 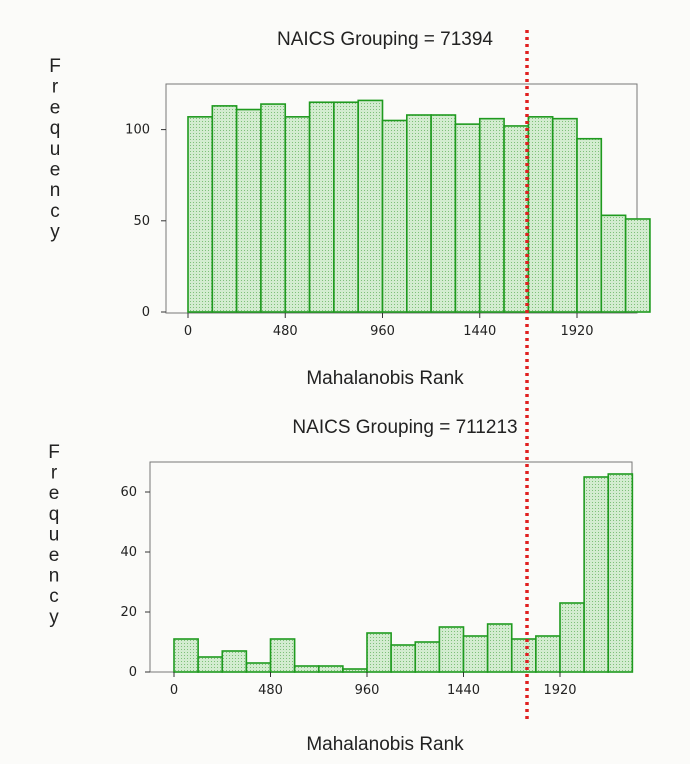 What do you see at coordinates (128, 492) in the screenshot?
I see `y-tick-label: 60` at bounding box center [128, 492].